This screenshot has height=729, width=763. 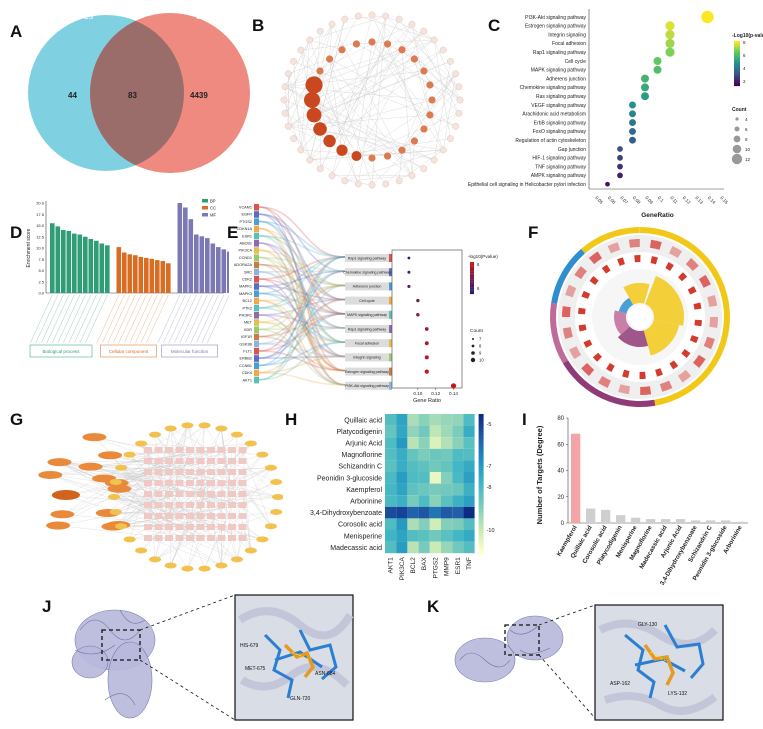 I want to click on dot-colorbar-segment, so click(x=472, y=290).